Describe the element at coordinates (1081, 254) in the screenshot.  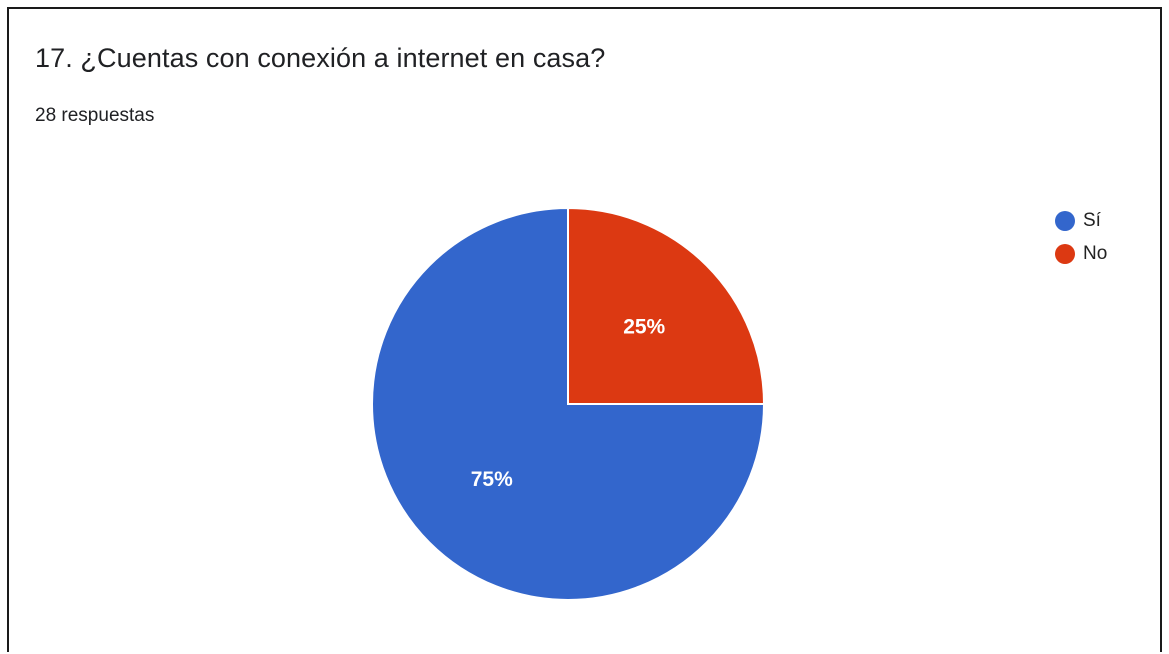
I see `legend-item-1: No` at that location.